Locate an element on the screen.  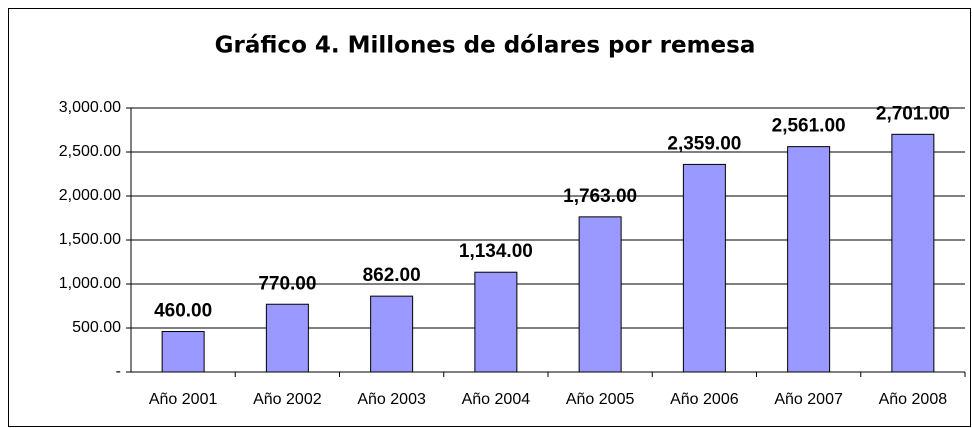
x-tick-label: Año 2005 is located at coordinates (600, 399).